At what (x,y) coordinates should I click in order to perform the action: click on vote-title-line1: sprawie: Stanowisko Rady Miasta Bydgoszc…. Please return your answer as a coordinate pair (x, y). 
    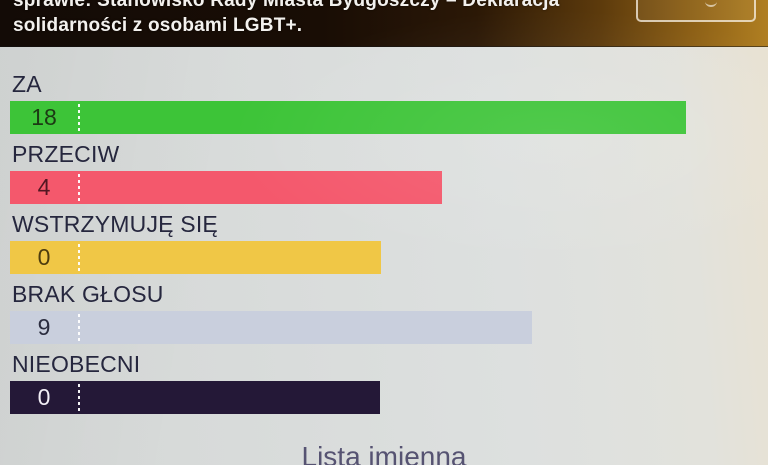
    Looking at the image, I should click on (286, 5).